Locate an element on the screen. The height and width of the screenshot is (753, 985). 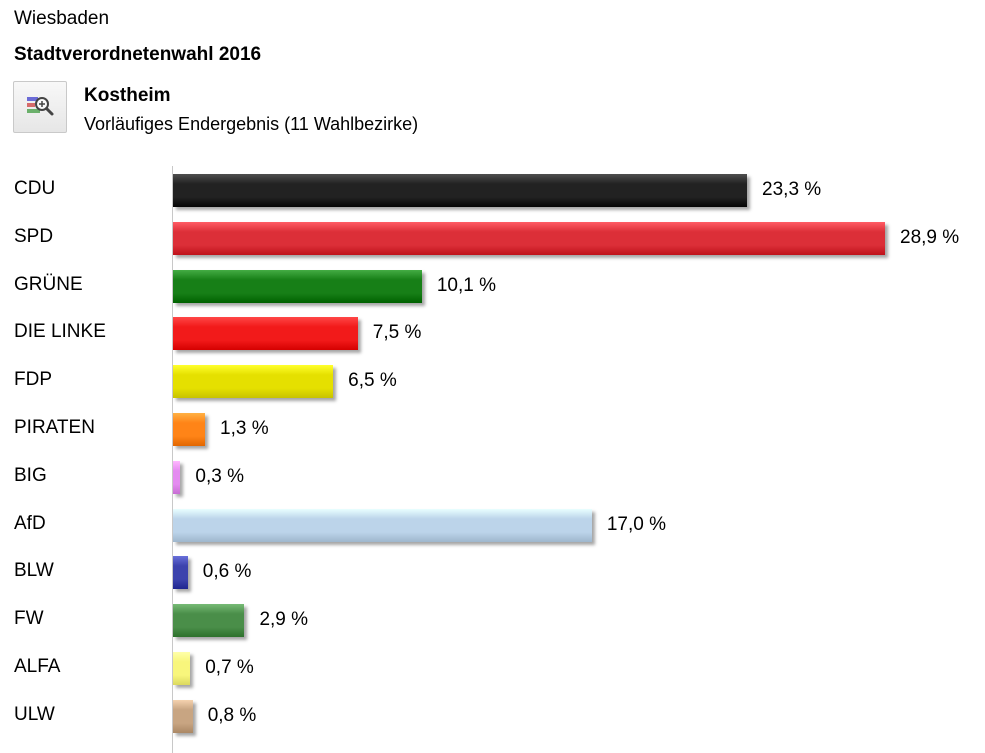
category-label: ALFA is located at coordinates (37, 666).